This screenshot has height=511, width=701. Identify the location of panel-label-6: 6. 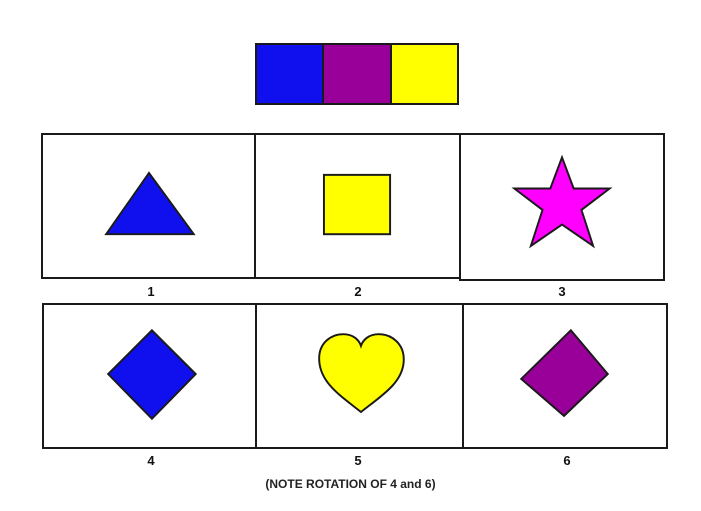
(567, 460).